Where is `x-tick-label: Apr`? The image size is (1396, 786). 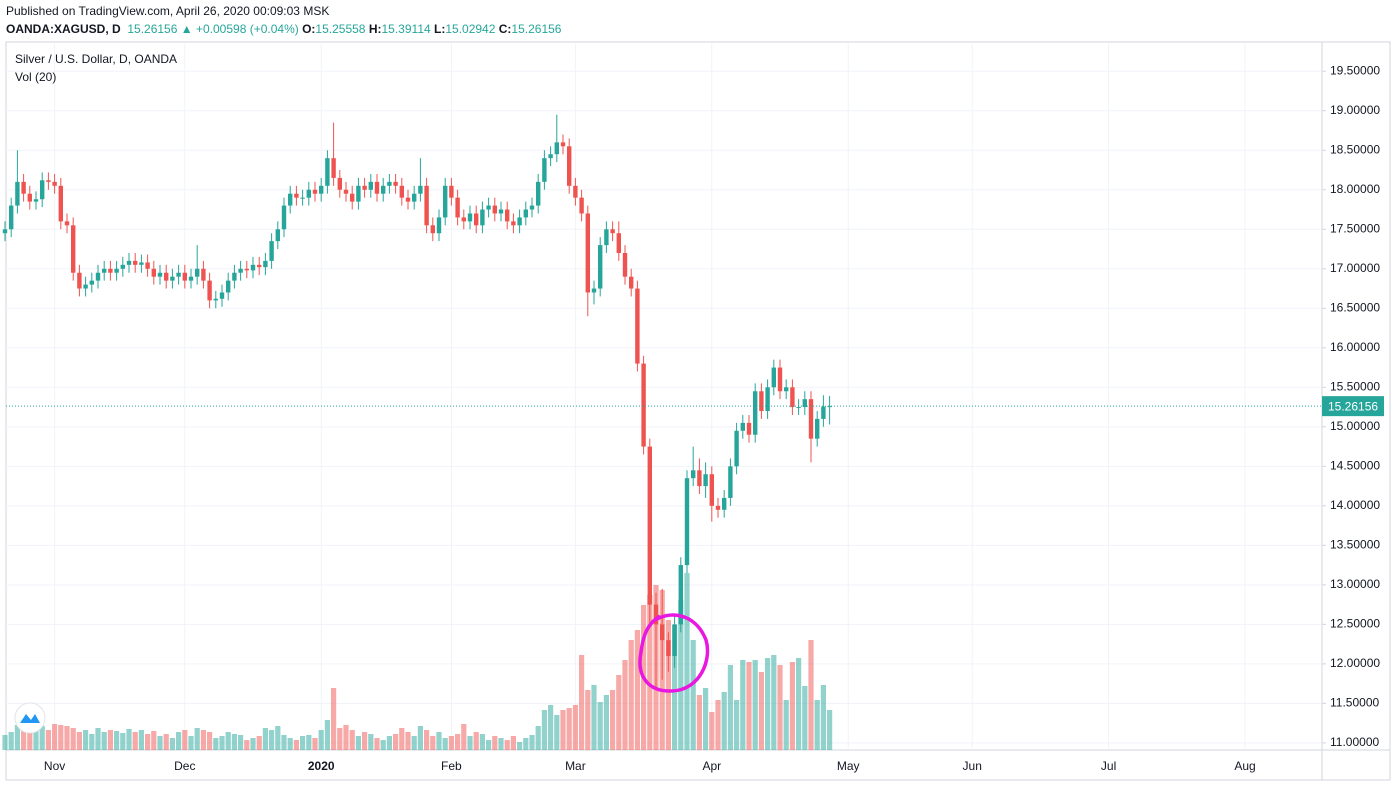 x-tick-label: Apr is located at coordinates (711, 766).